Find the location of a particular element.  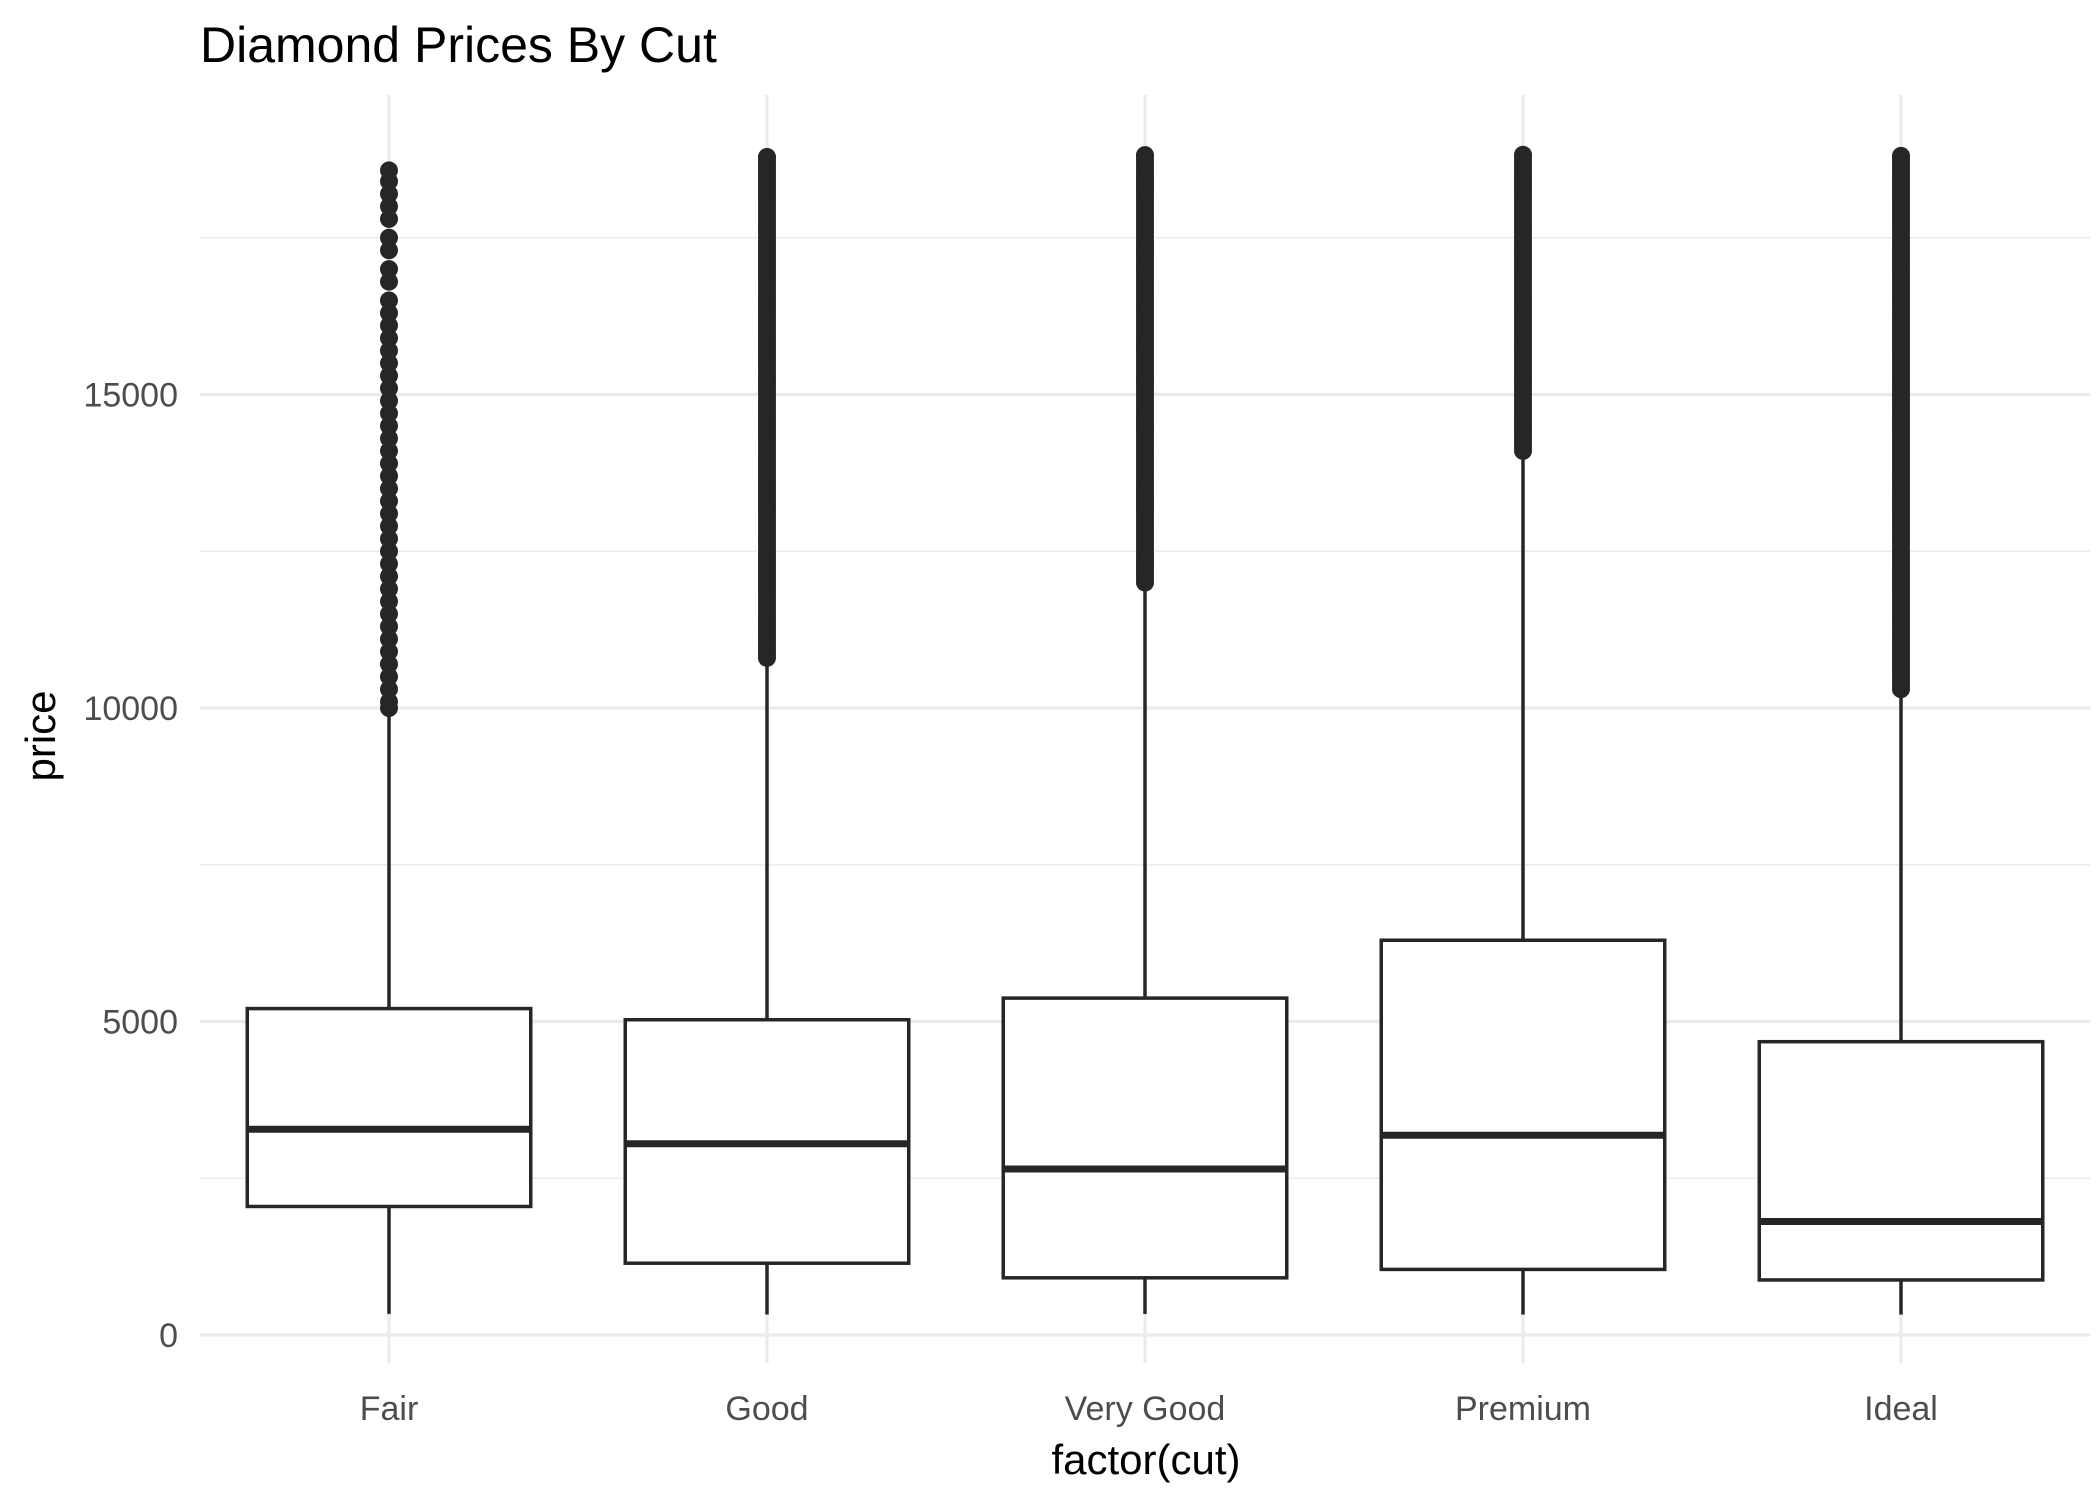

box-group-good is located at coordinates (767, 731).